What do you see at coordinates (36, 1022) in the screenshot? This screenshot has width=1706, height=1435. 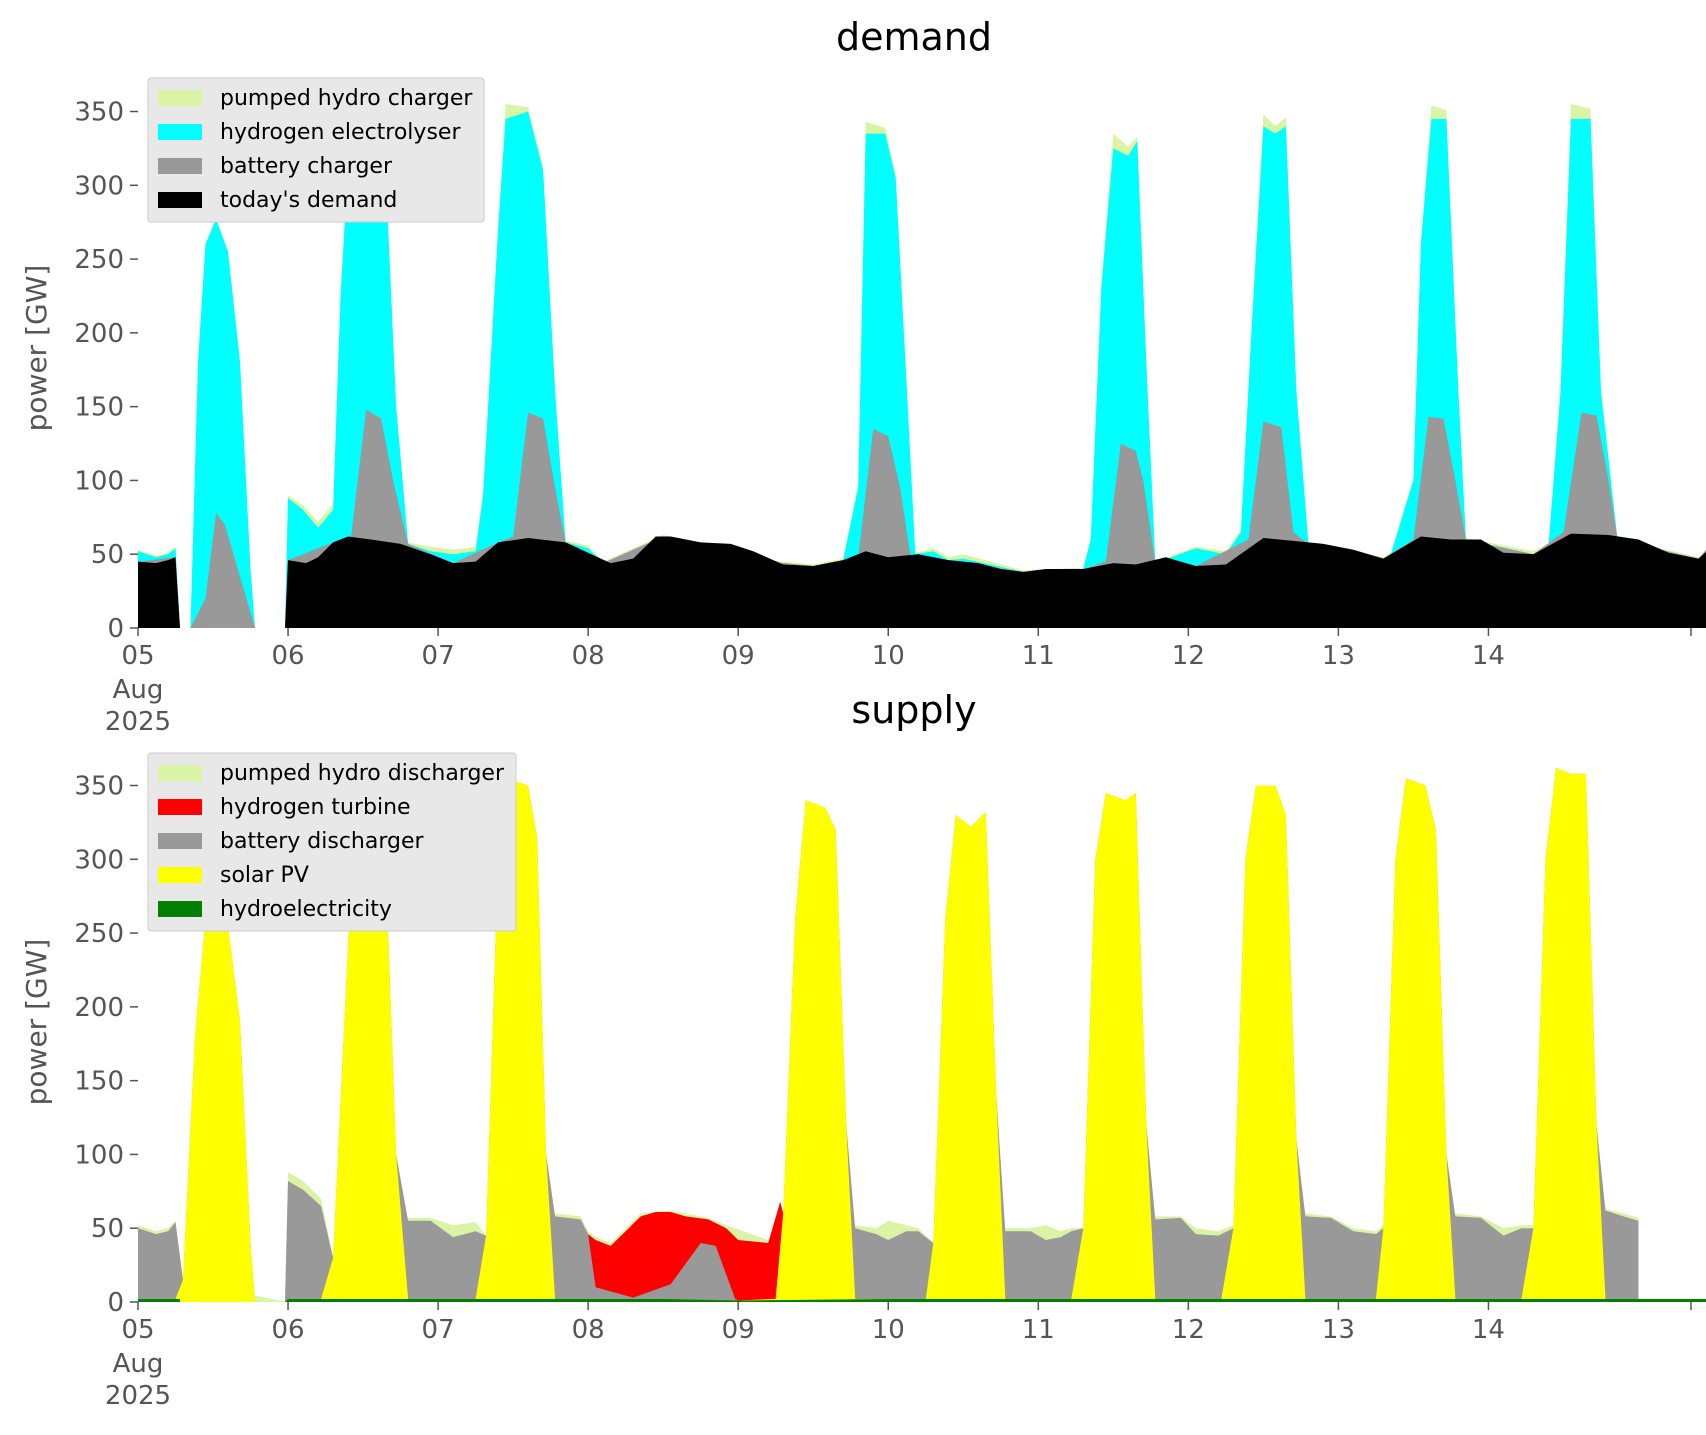 I see `supply-y-axis-label: power [GW]` at bounding box center [36, 1022].